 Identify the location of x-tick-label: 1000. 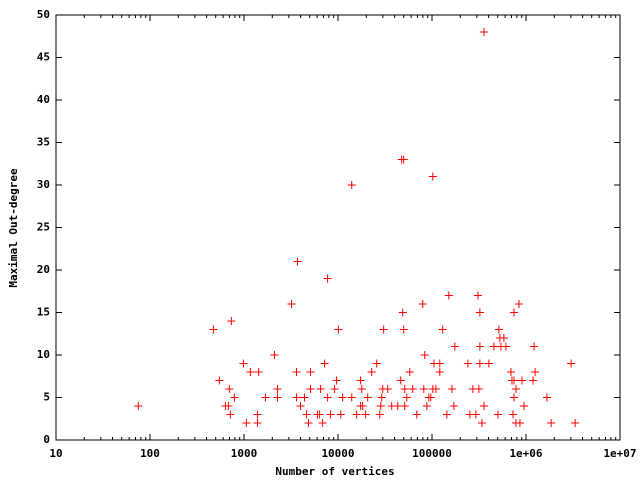
(244, 453).